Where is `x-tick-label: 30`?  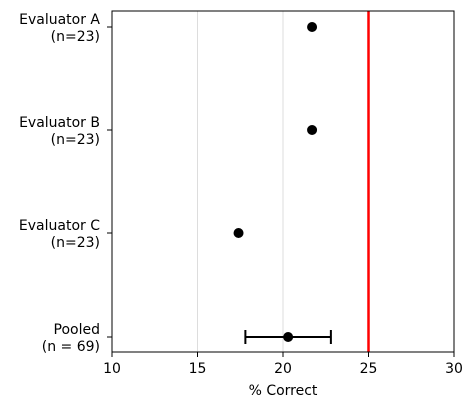
x-tick-label: 30 is located at coordinates (454, 369).